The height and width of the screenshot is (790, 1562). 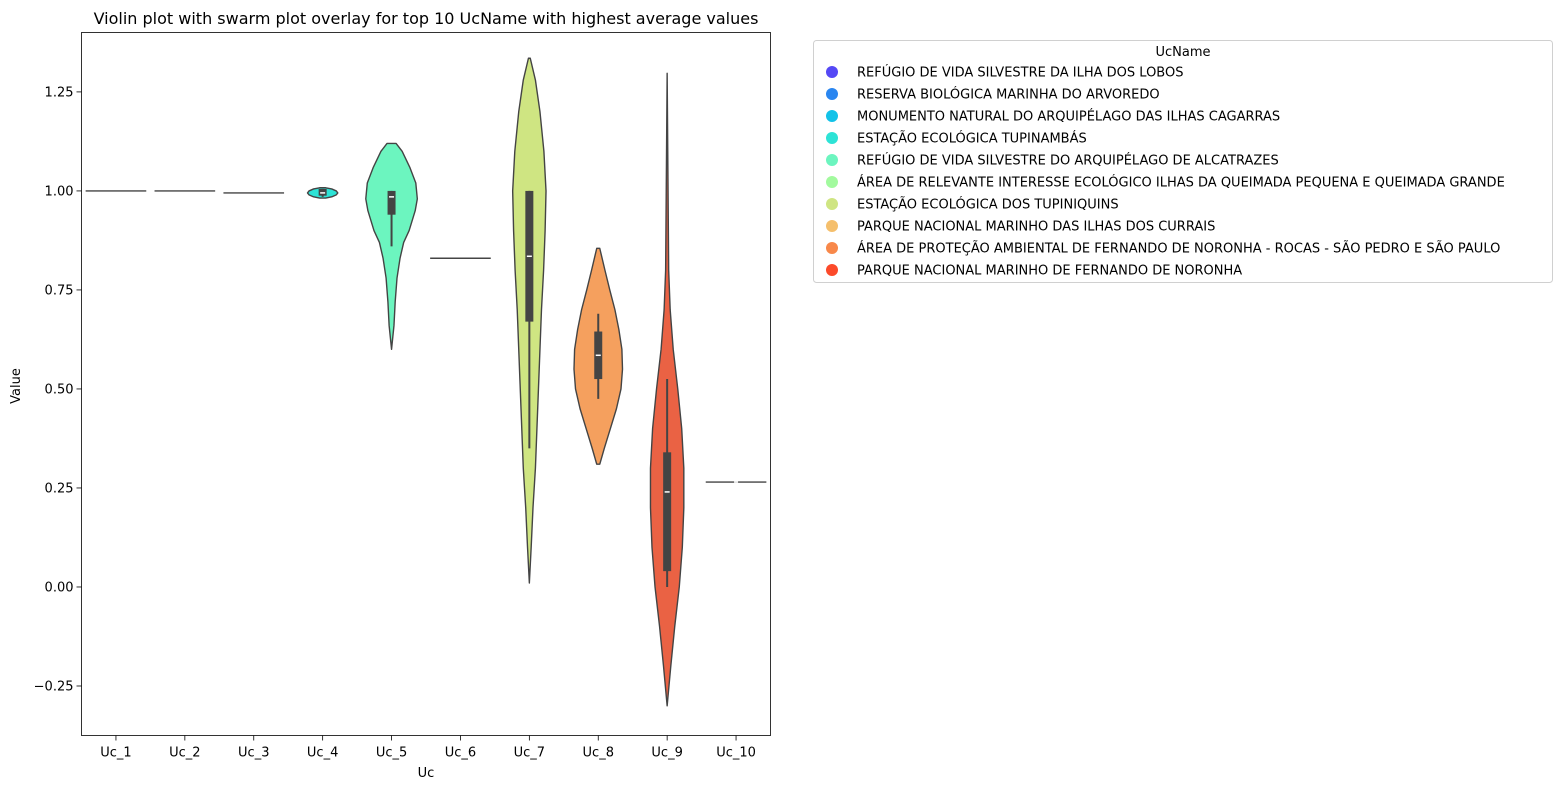 I want to click on x-tick-label: Uc_1, so click(x=115, y=753).